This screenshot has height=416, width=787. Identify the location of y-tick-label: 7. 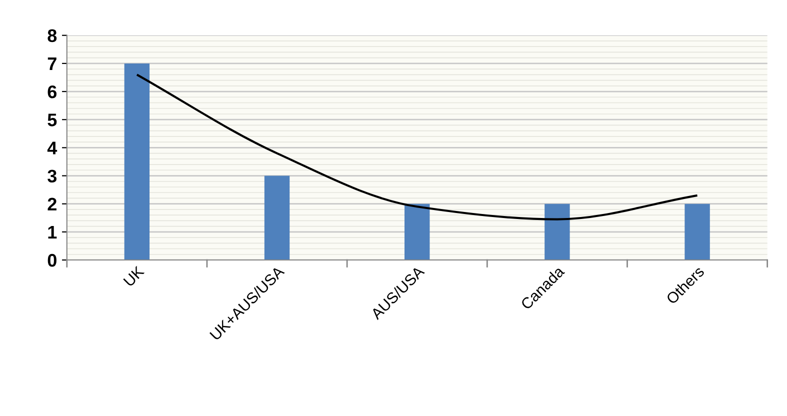
(52, 64).